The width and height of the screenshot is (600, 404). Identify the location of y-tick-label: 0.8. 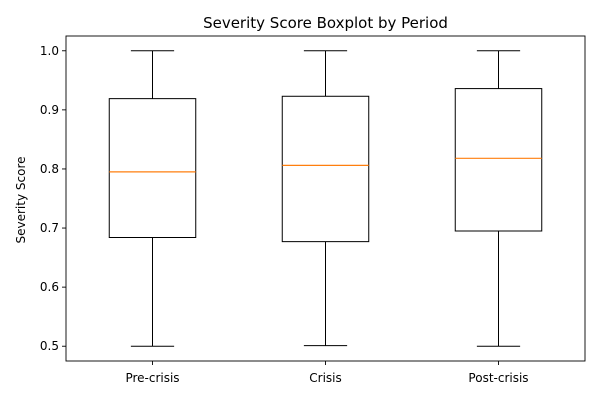
(49, 169).